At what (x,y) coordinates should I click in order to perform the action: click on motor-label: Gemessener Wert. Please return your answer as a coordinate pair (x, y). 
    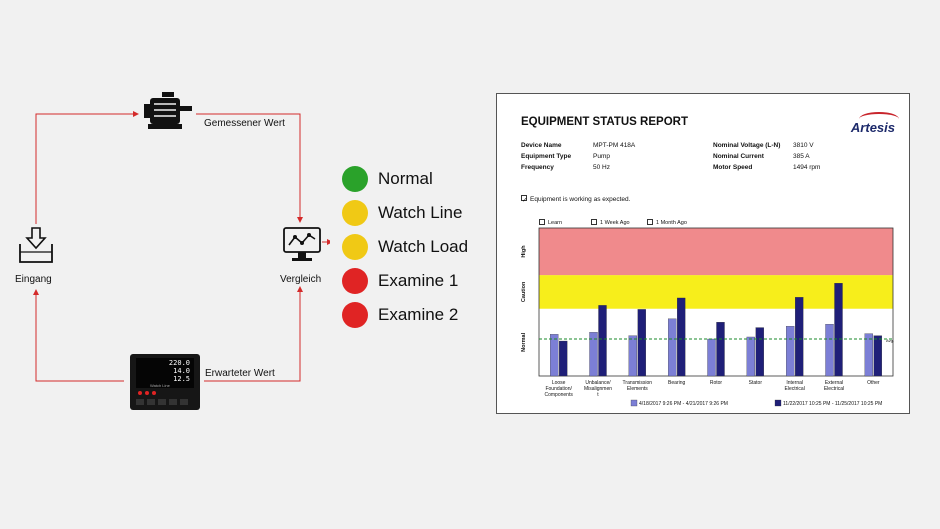
    Looking at the image, I should click on (244, 123).